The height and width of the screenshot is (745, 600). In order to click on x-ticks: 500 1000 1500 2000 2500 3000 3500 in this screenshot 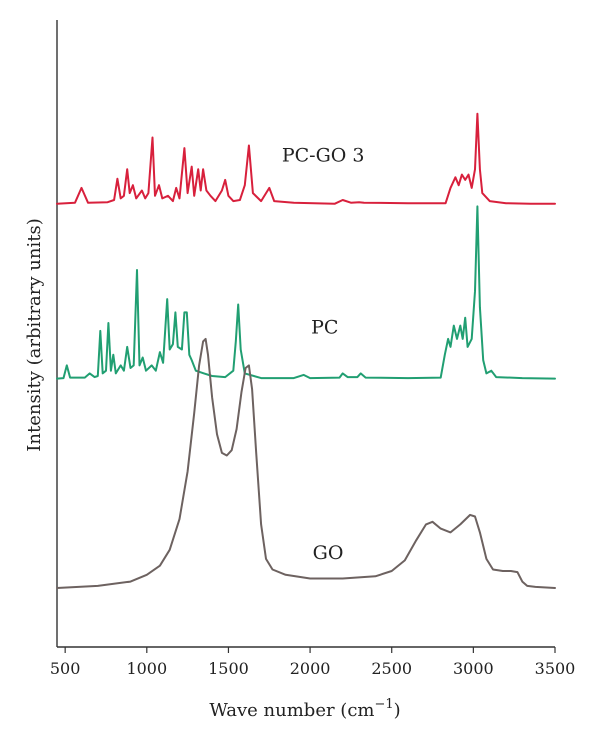, I will do `click(312, 662)`.